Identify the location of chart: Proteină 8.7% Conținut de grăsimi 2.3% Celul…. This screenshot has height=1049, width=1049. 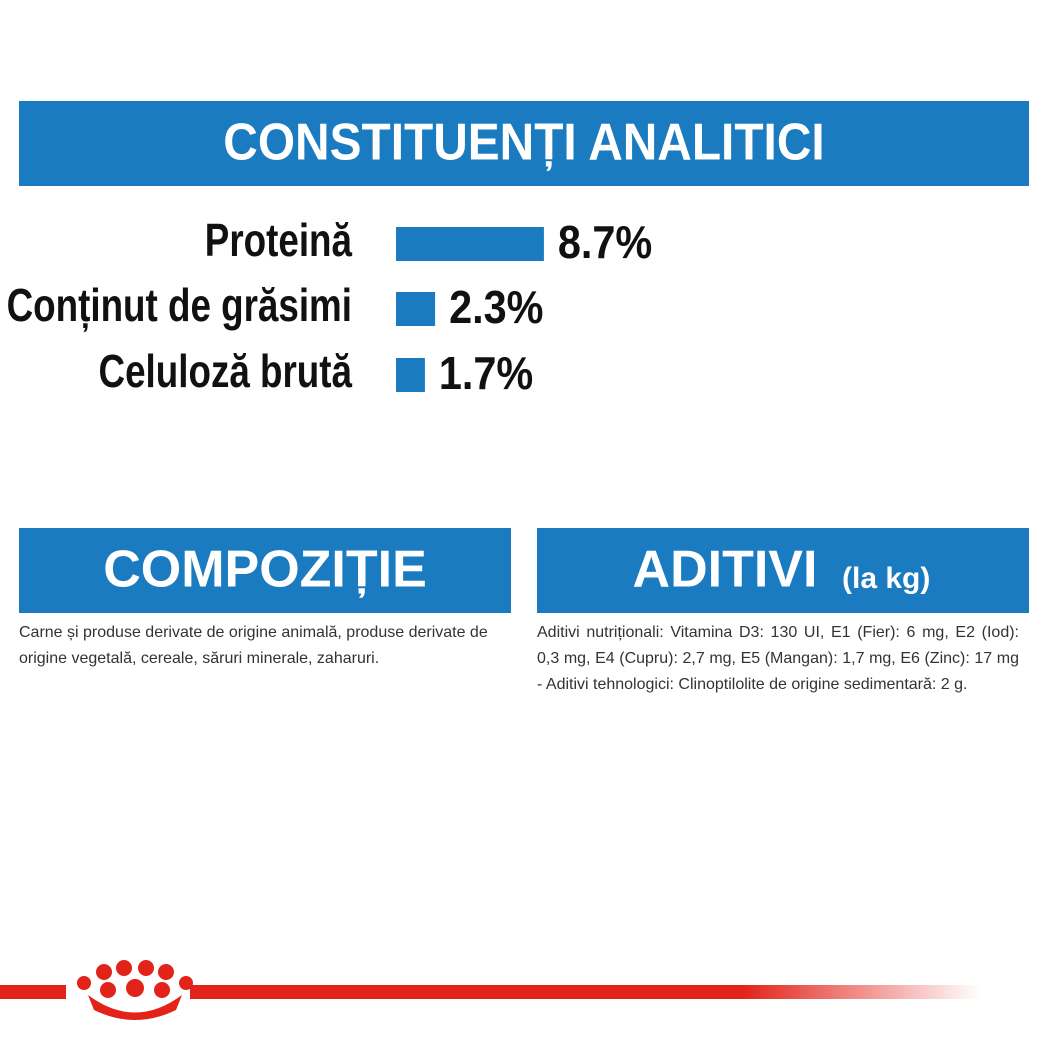
(330, 306).